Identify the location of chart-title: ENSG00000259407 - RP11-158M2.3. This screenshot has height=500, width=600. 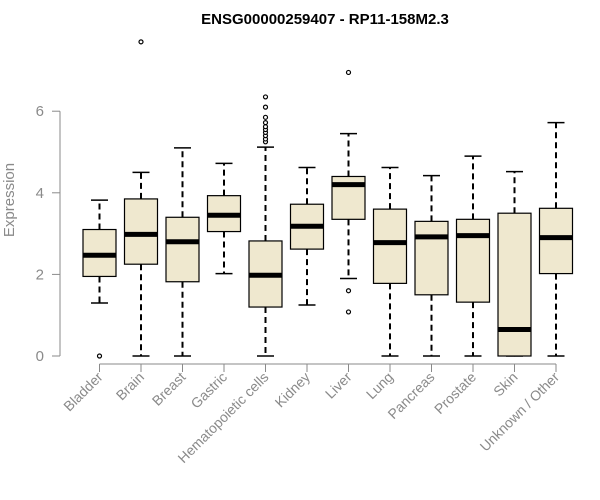
(325, 19).